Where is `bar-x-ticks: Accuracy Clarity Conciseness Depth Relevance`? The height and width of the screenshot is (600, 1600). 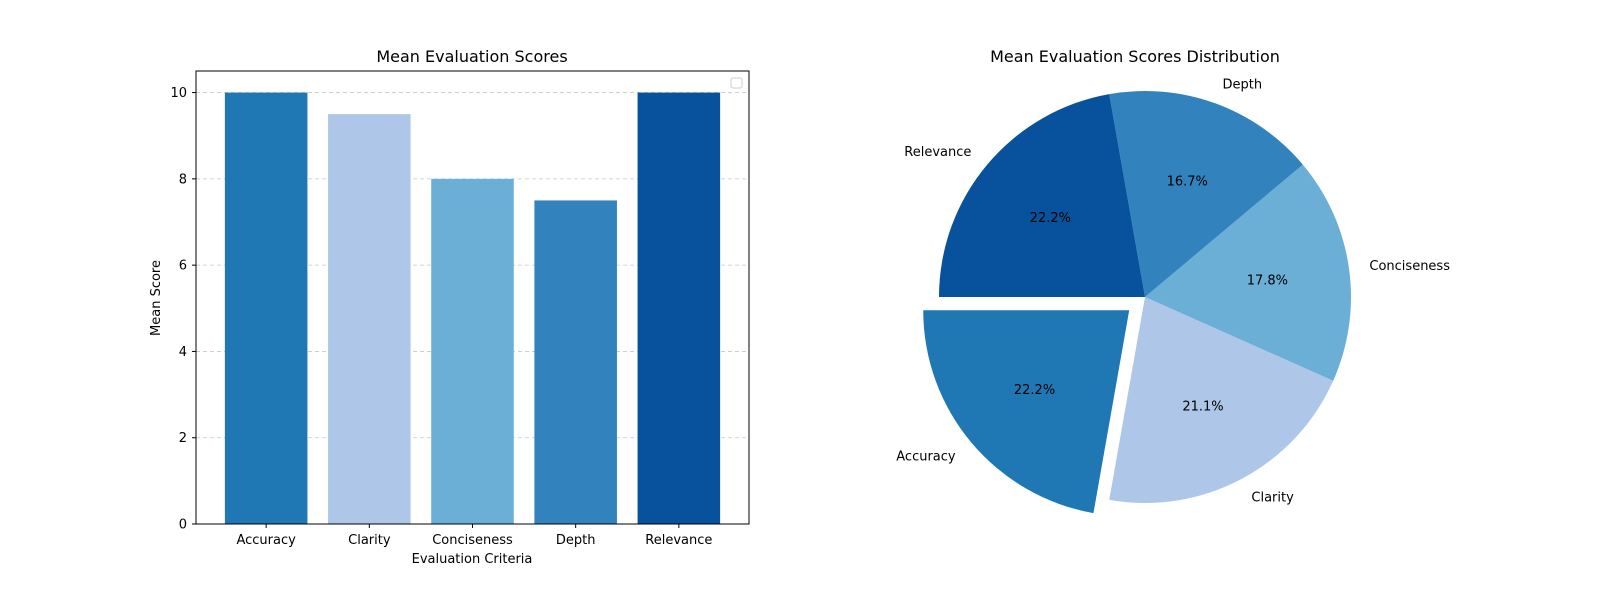 bar-x-ticks: Accuracy Clarity Conciseness Depth Relevance is located at coordinates (474, 536).